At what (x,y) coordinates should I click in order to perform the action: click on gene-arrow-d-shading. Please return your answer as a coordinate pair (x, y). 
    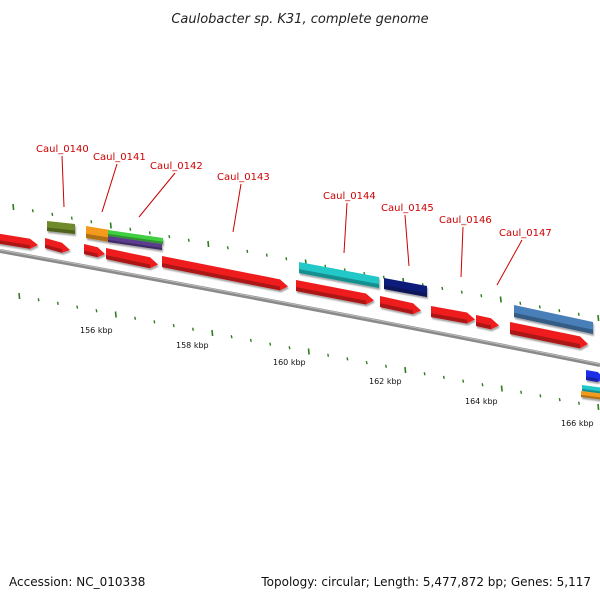
    Looking at the image, I should click on (128, 262).